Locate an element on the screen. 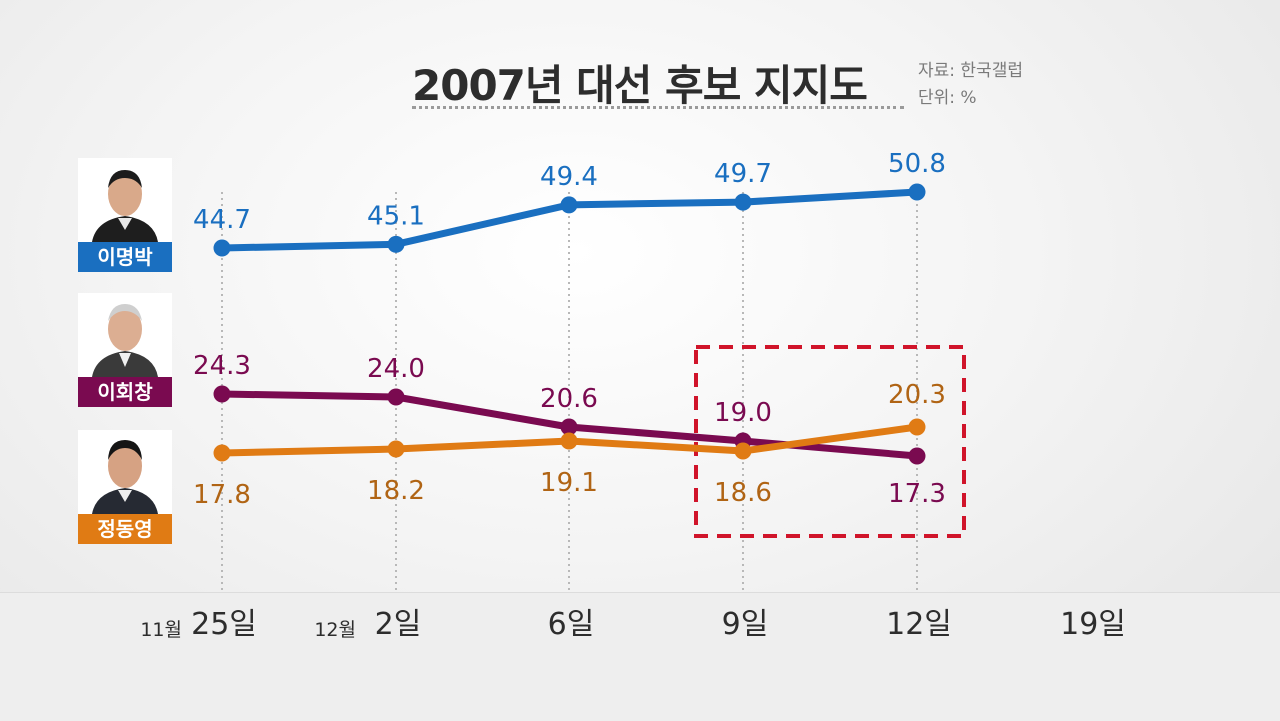 This screenshot has height=721, width=1280. data-label: 45.1 is located at coordinates (396, 216).